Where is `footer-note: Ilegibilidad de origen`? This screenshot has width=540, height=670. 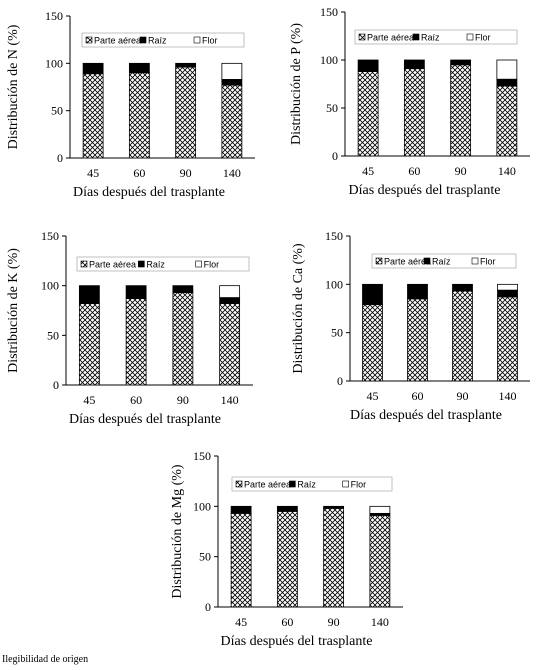
footer-note: Ilegibilidad de origen is located at coordinates (45, 659).